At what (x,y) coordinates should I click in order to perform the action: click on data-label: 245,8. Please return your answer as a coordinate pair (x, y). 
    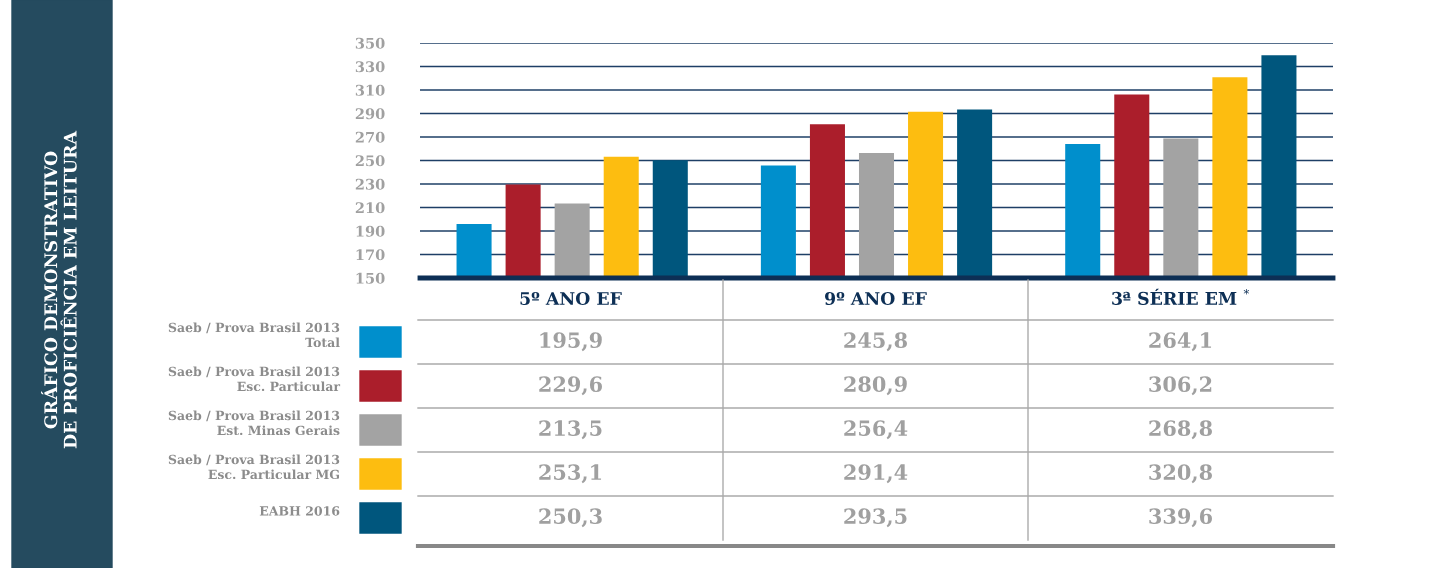
    Looking at the image, I should click on (875, 342).